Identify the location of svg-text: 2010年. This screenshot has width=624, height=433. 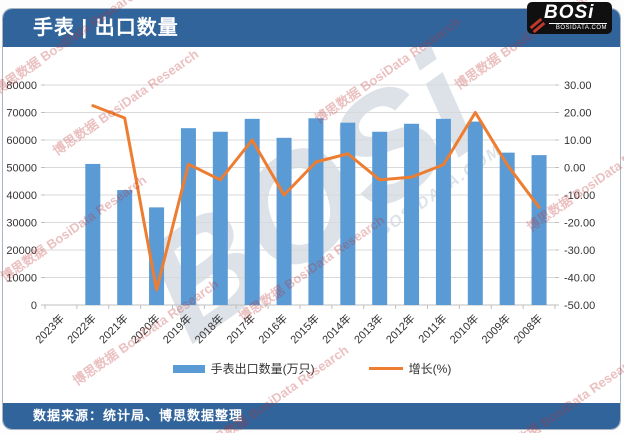
(463, 328).